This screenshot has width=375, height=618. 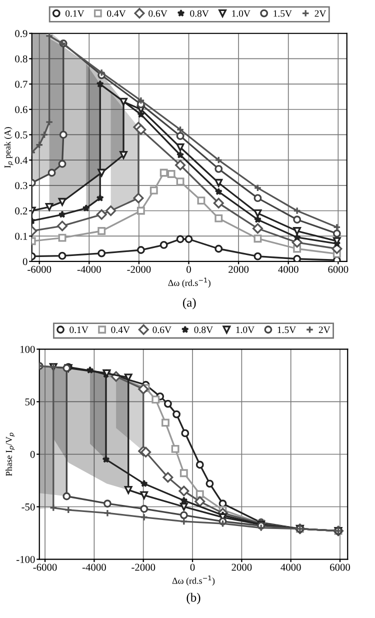 I want to click on y-tick-label: 0.3, so click(x=21, y=186).